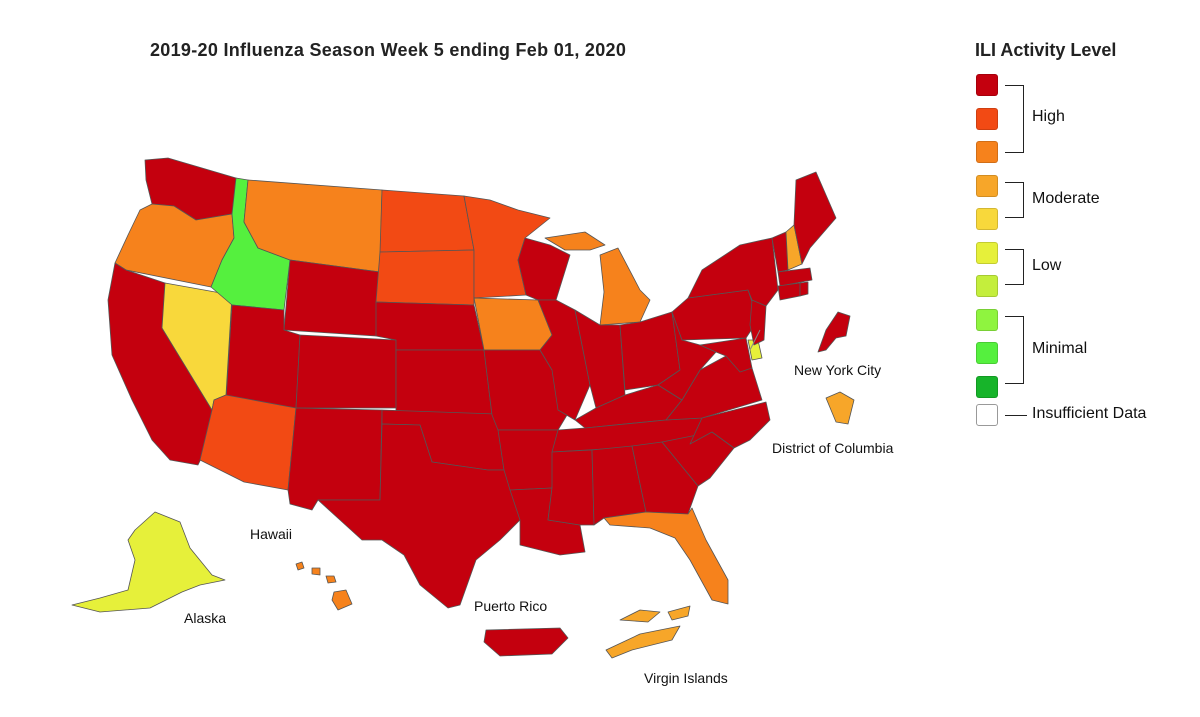 This screenshot has height=717, width=1200. Describe the element at coordinates (544, 269) in the screenshot. I see `state-wisconsin` at that location.